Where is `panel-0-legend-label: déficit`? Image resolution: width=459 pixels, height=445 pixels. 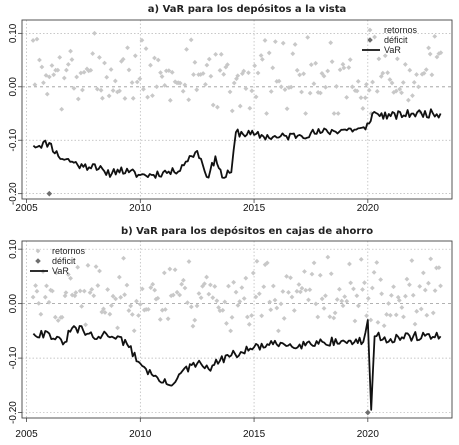 panel-0-legend-label: déficit is located at coordinates (396, 40).